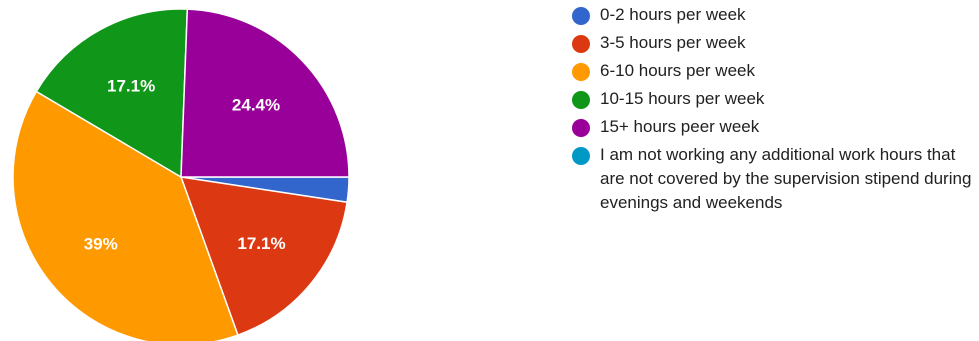 The width and height of the screenshot is (979, 341). I want to click on pie-slice-label: 39%, so click(101, 243).